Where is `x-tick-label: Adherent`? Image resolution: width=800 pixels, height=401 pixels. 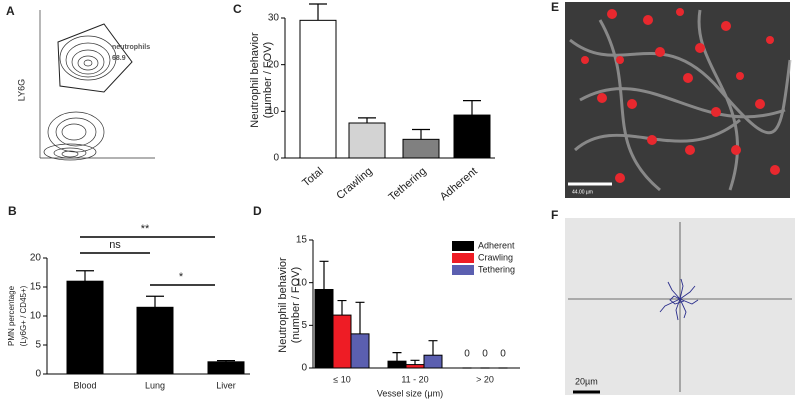
x-tick-label: Adherent is located at coordinates (459, 184).